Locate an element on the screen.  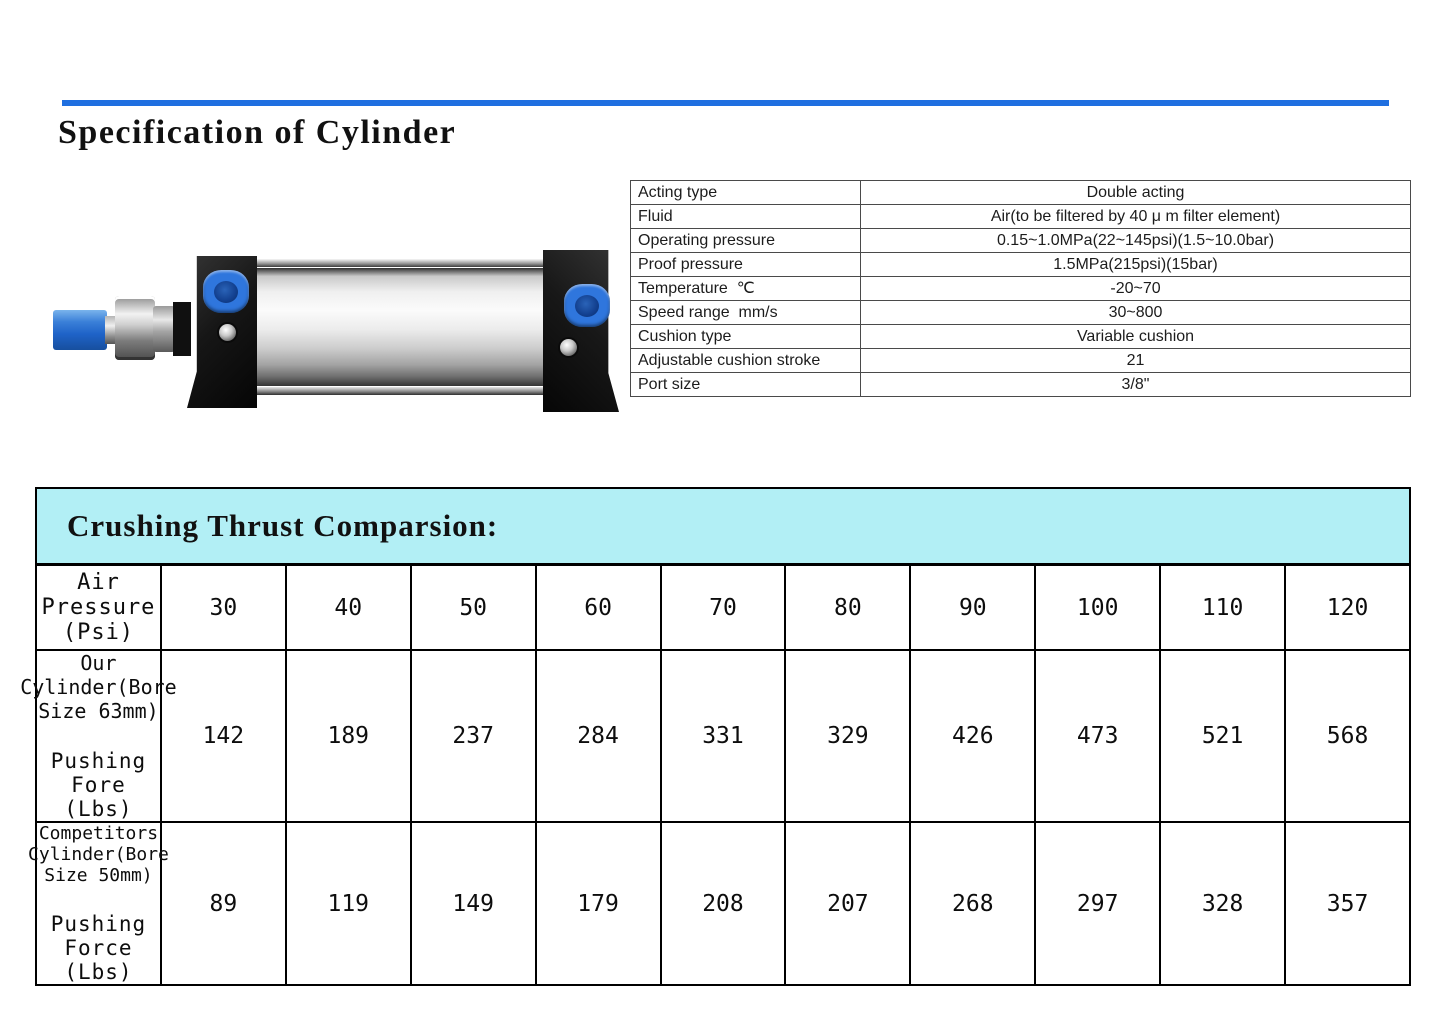
row-label-line1: Our Cylinder(Bore Size 63mm) is located at coordinates (98, 687).